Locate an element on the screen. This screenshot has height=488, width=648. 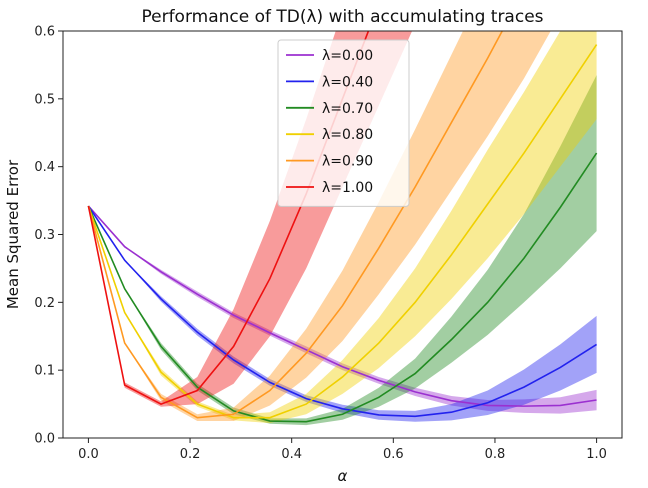
x-tick-label: 0.8 is located at coordinates (495, 454).